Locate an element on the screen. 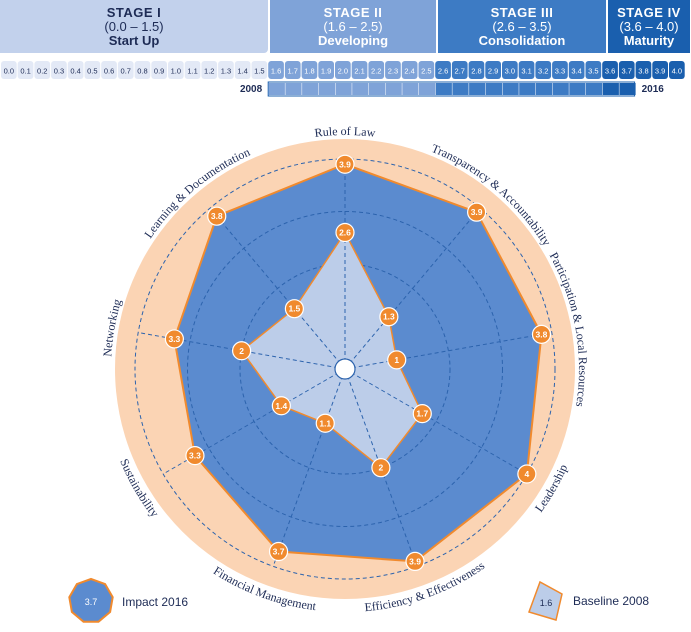 The image size is (691, 632). scale-tick-label: 4.0 is located at coordinates (677, 71).